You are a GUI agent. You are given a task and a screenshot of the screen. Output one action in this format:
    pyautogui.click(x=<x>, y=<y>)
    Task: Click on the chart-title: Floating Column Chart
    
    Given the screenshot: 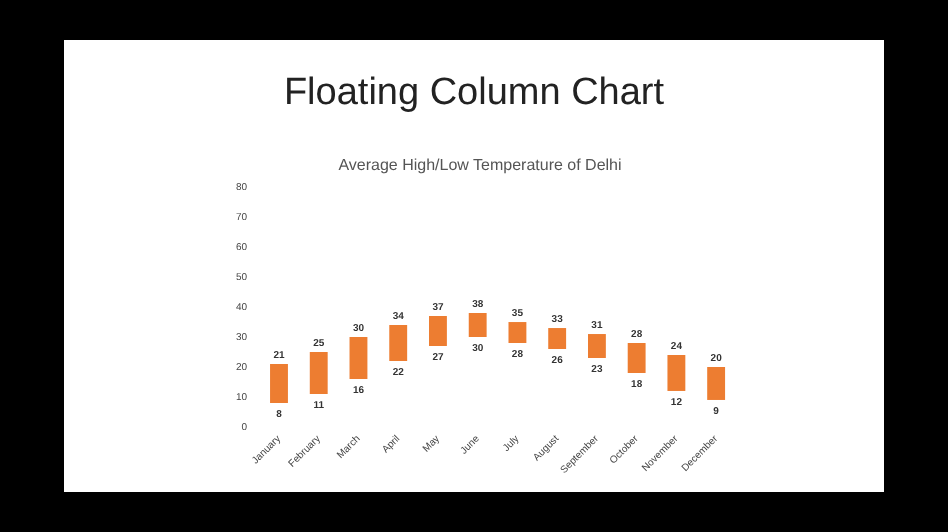 What is the action you would take?
    pyautogui.click(x=474, y=94)
    